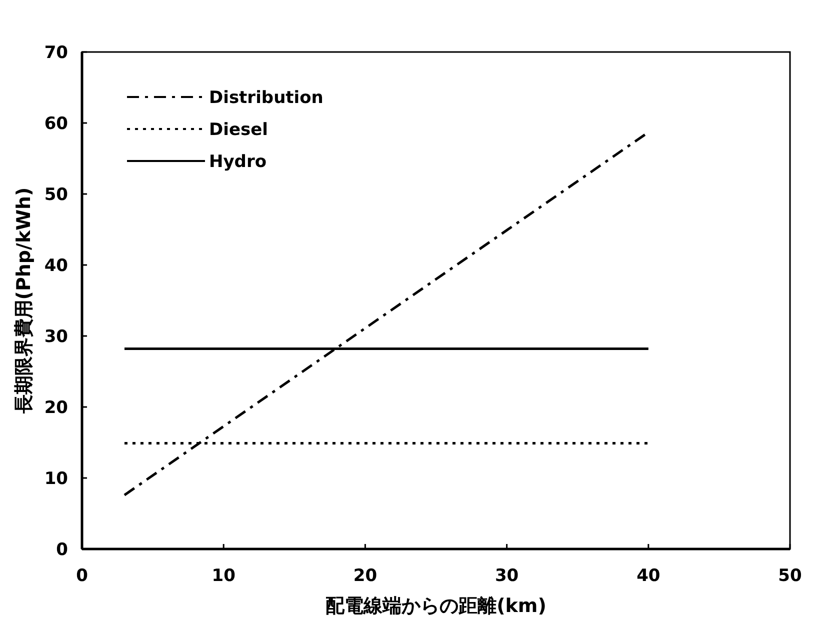 The height and width of the screenshot is (622, 823). I want to click on y-tick-label: 60, so click(56, 124).